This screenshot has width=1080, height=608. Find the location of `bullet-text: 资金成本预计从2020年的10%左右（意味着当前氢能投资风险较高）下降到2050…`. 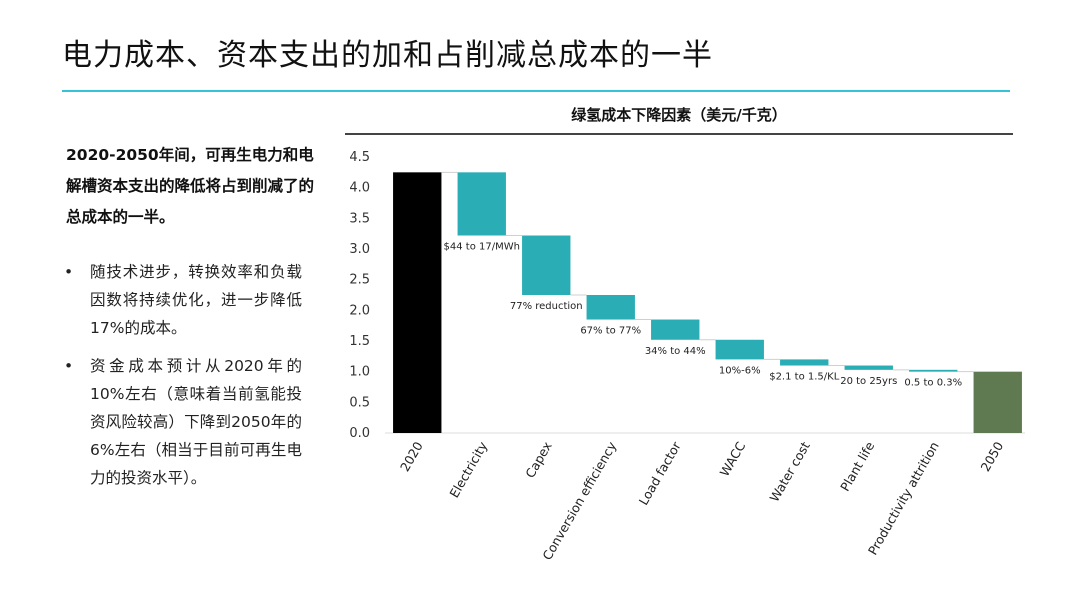

bullet-text: 资金成本预计从2020年的10%左右（意味着当前氢能投资风险较高）下降到2050… is located at coordinates (196, 422).